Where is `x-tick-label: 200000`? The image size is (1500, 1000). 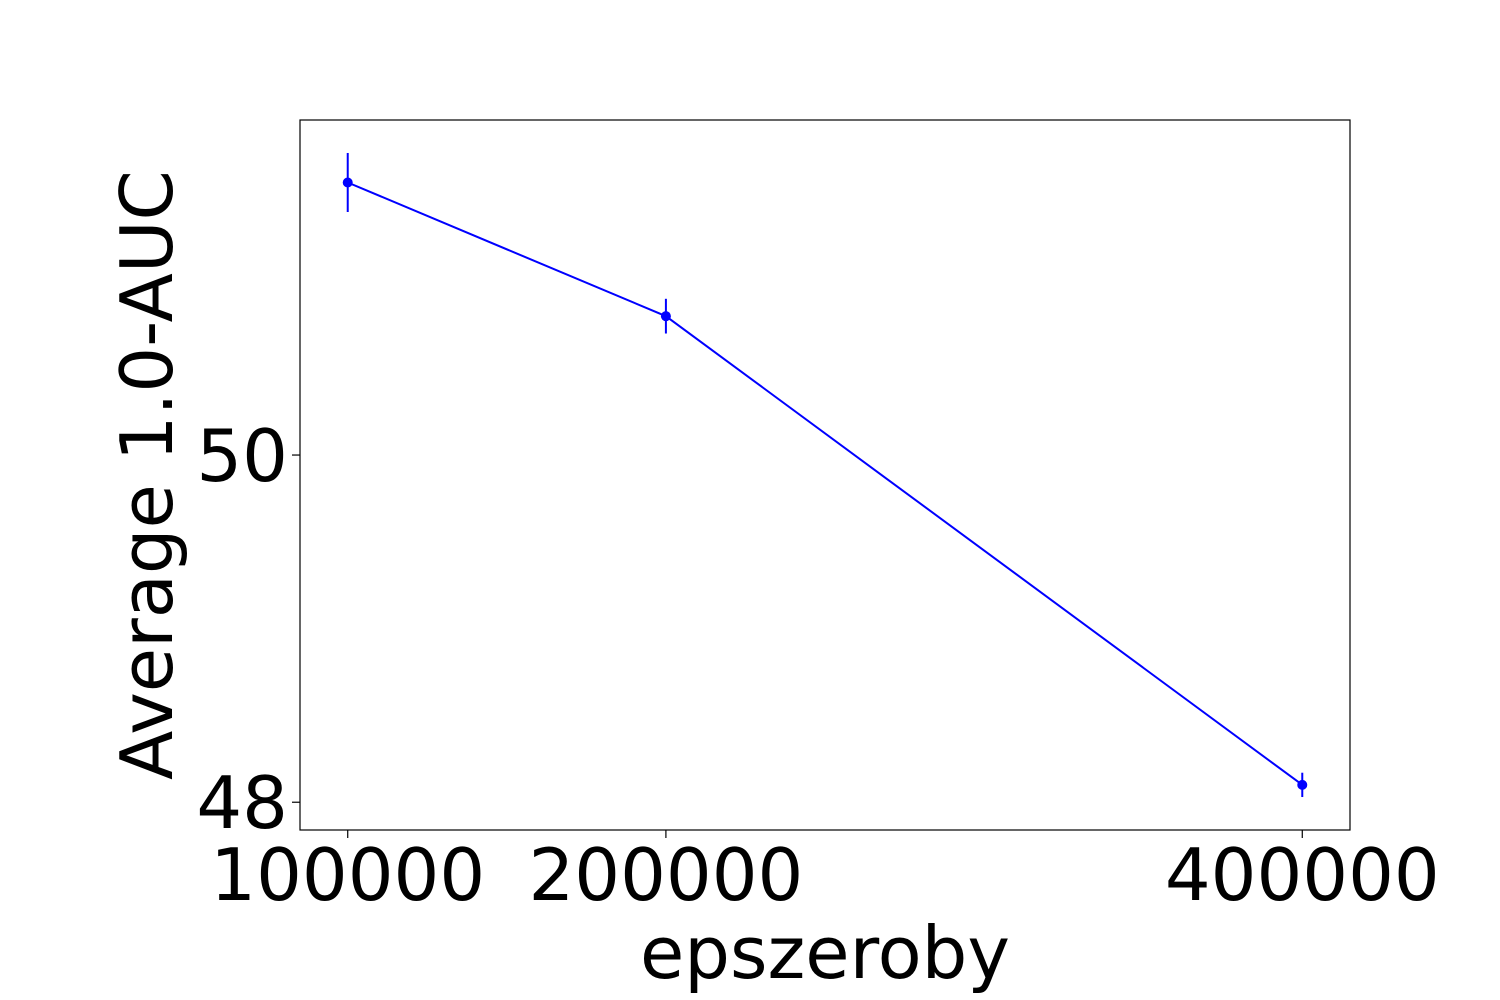 x-tick-label: 200000 is located at coordinates (665, 875).